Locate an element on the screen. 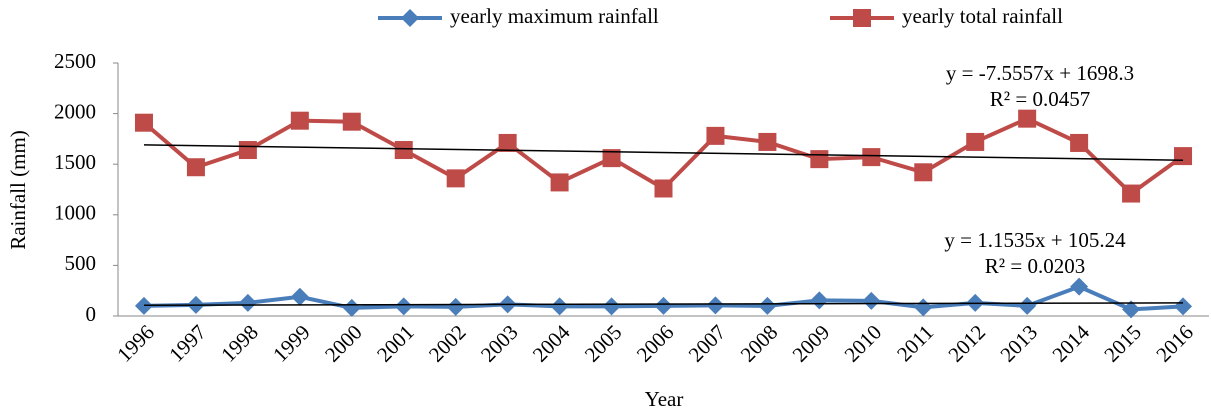  x-tick-label: 2000 is located at coordinates (343, 343).